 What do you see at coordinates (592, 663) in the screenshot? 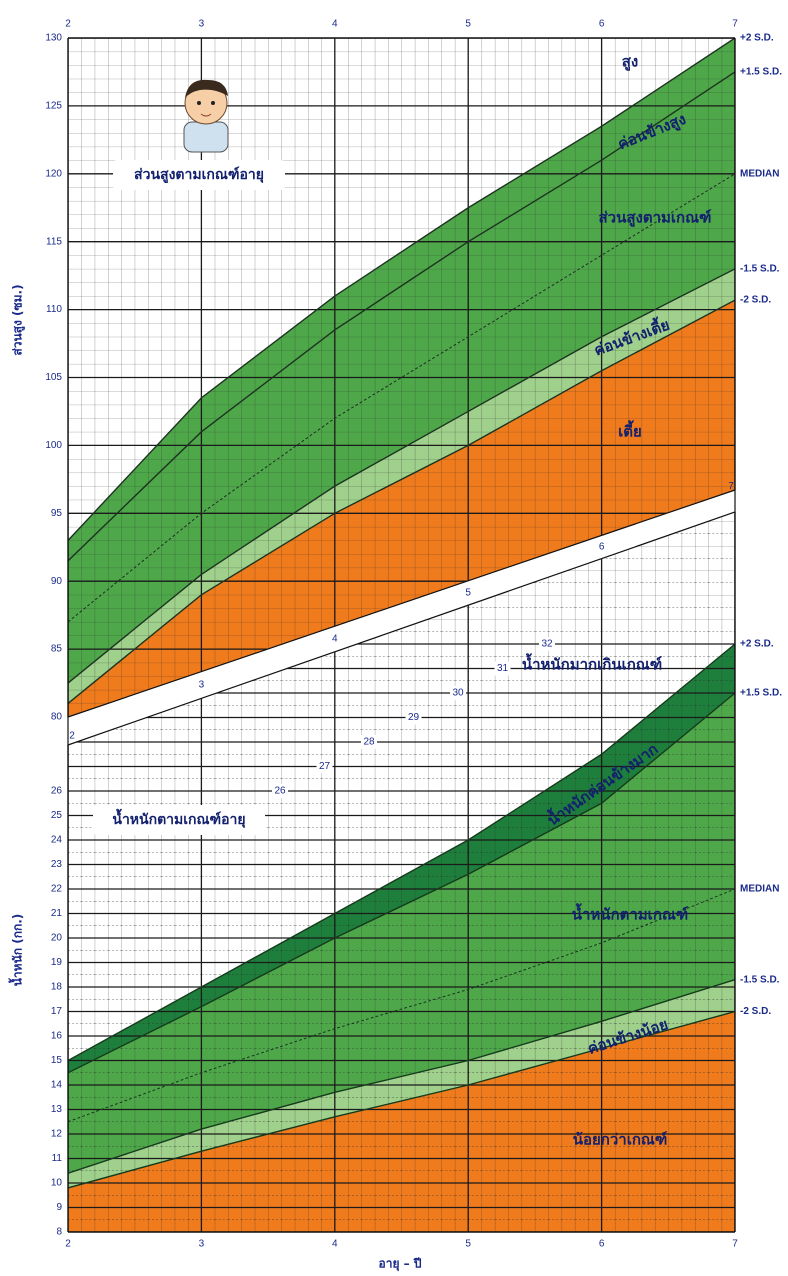
I see `band-label: น้ำหนักมากเกินเกณฑ์` at bounding box center [592, 663].